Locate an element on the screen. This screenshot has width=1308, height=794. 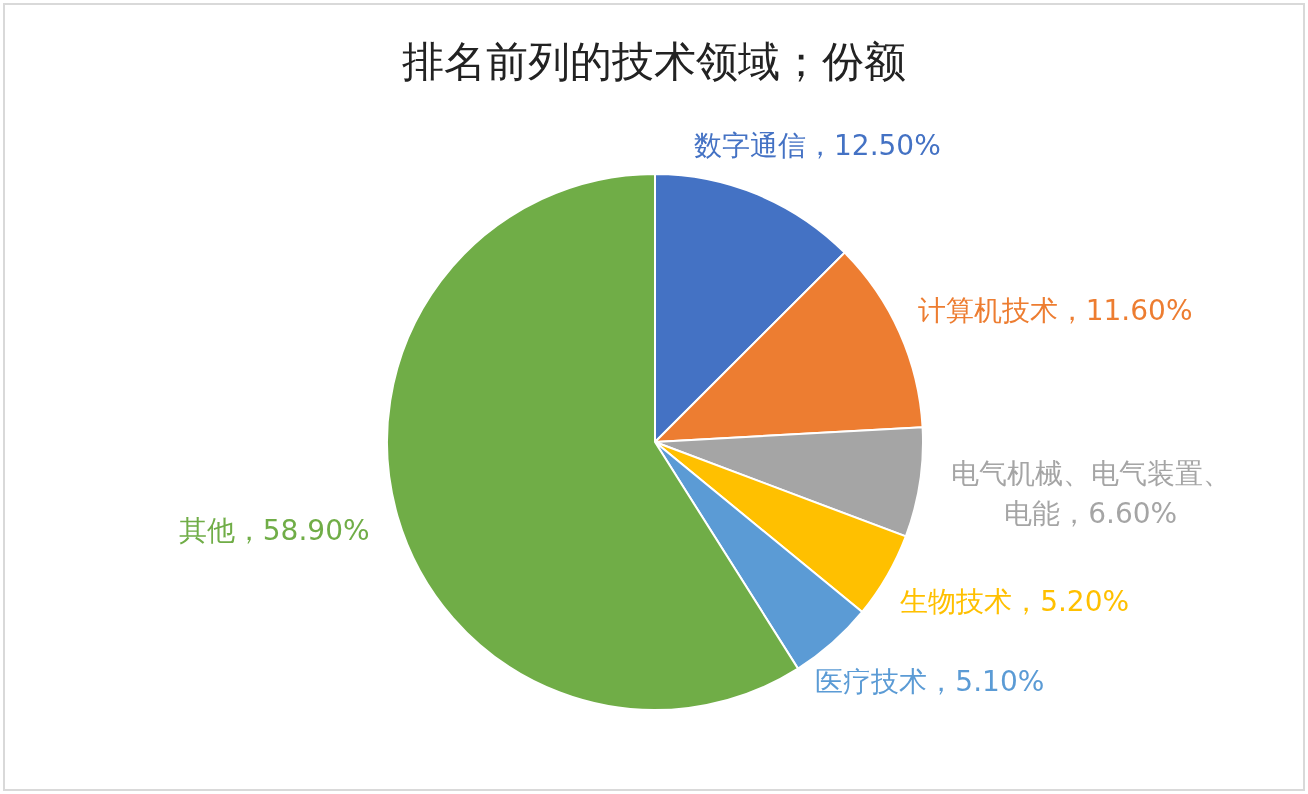
slice-label: 其他，58.90% is located at coordinates (274, 531).